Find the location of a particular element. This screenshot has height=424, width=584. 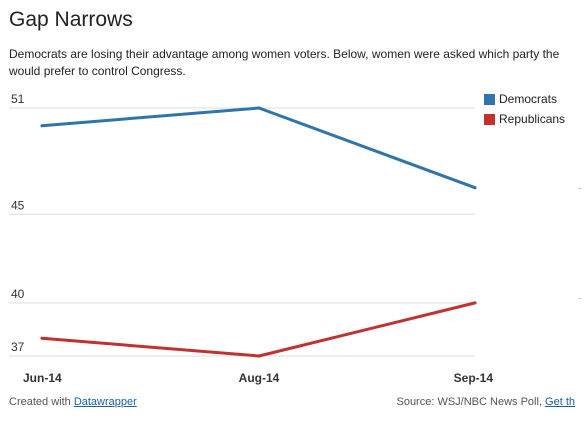

legend: Democrats Republicans is located at coordinates (524, 110).